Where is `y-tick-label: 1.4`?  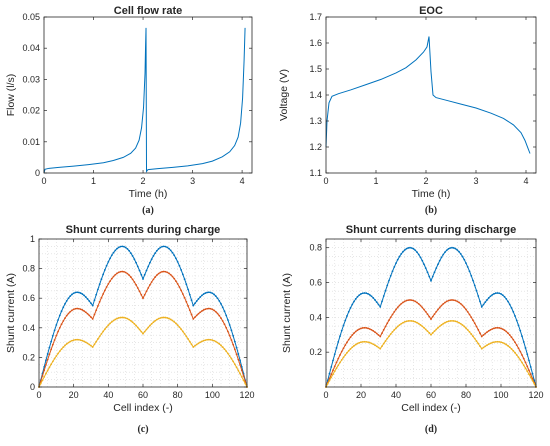
y-tick-label: 1.4 is located at coordinates (315, 95).